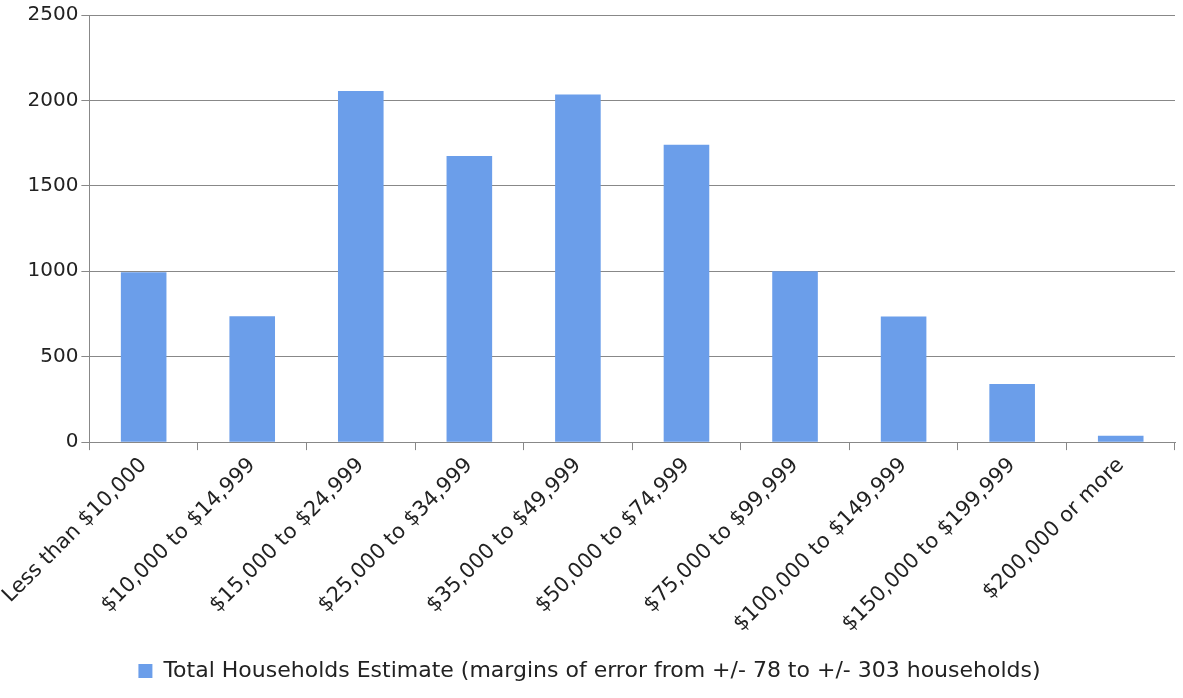 Image resolution: width=1183 pixels, height=698 pixels. I want to click on legend-label: Total Households Estimate (margins of error from +/- 78 to +/- 303 households), so click(601, 669).